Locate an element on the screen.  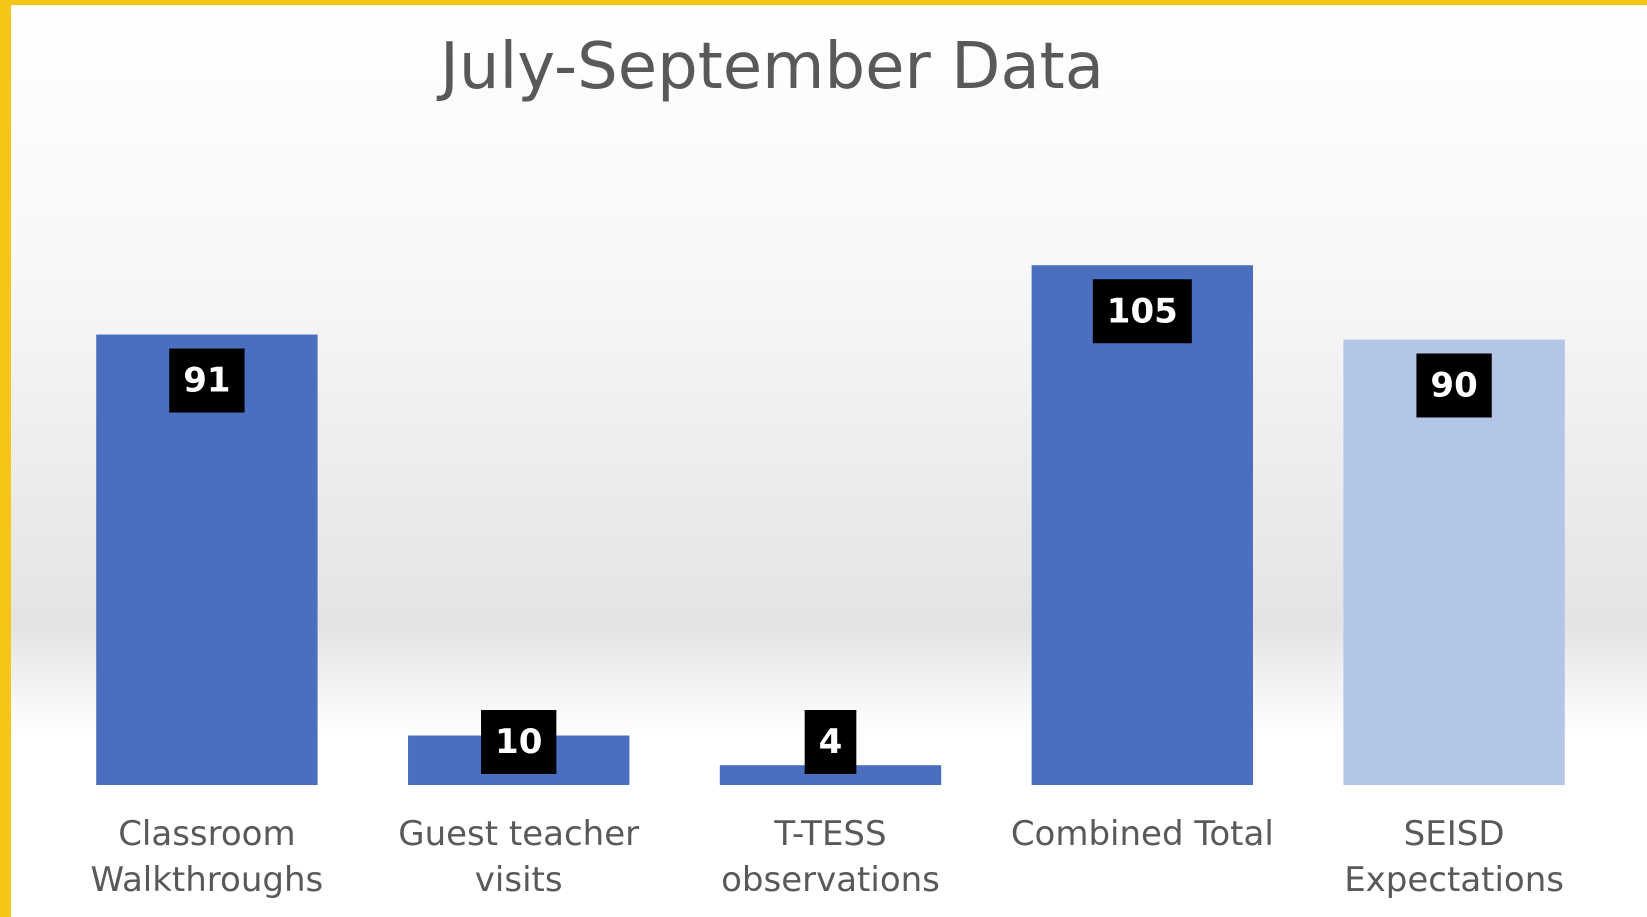
x-tick-label: Combined Total is located at coordinates (1142, 834).